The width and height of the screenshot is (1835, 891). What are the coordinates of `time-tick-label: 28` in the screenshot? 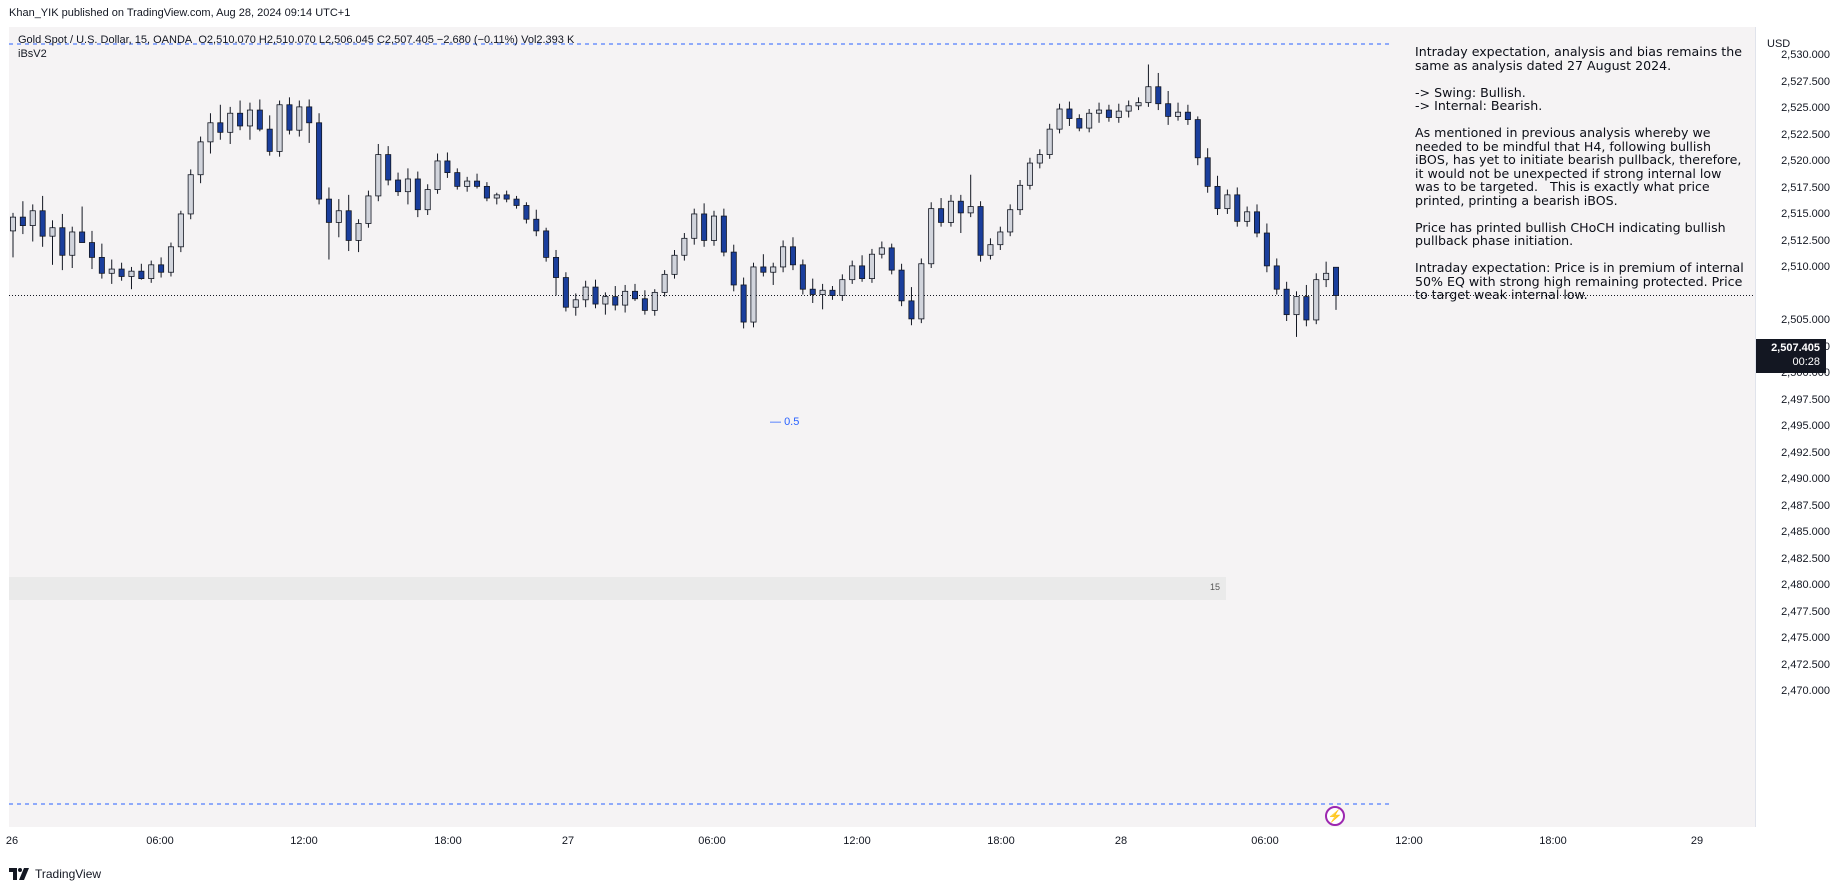 It's located at (1121, 841).